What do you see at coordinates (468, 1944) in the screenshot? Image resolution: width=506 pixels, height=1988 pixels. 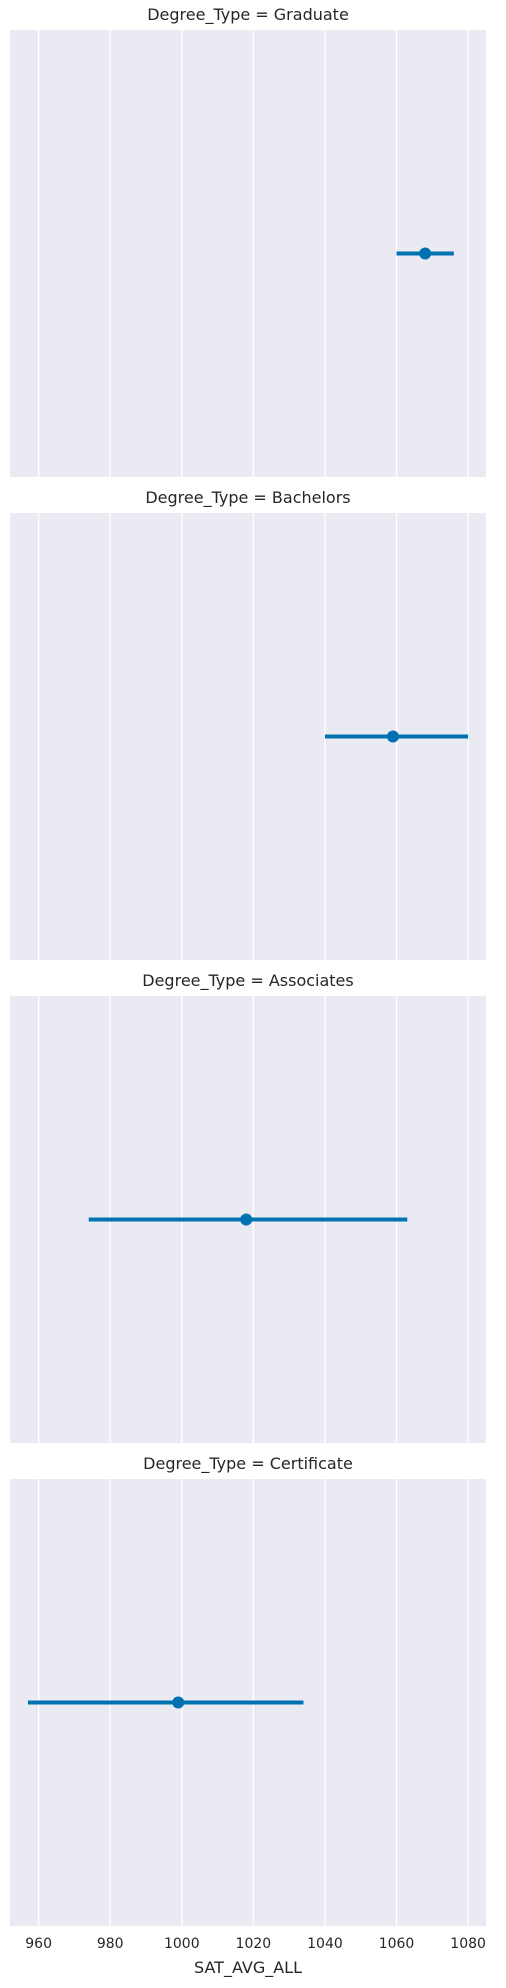 I see `x-tick-label: 1080` at bounding box center [468, 1944].